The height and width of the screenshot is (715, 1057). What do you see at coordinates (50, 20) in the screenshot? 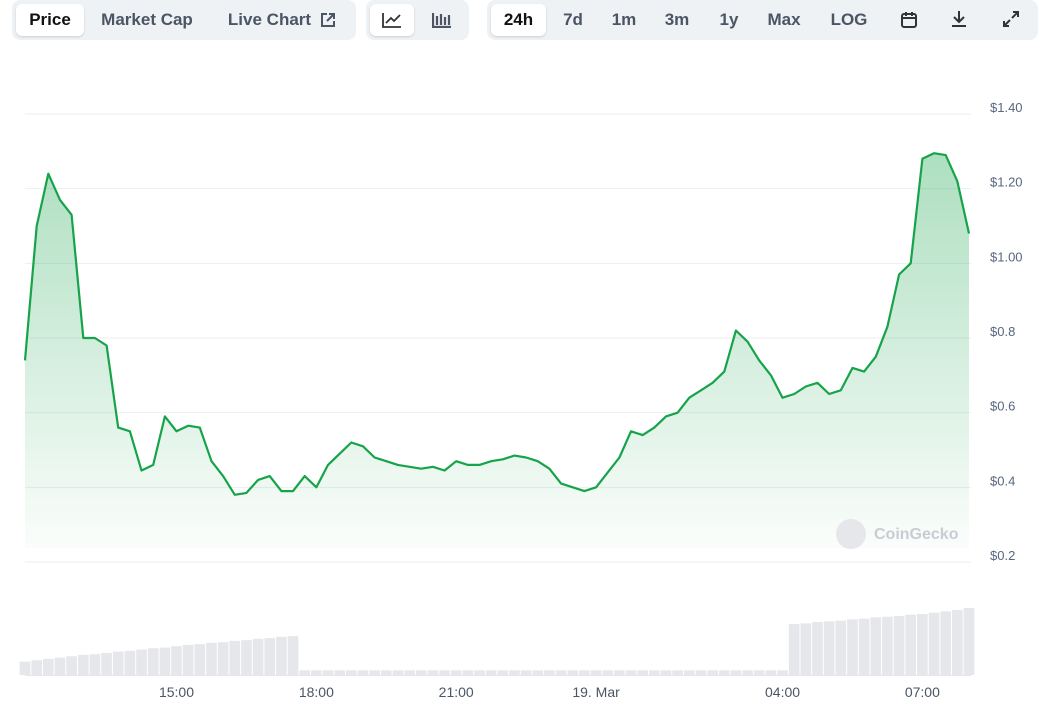
I see `tab: Price` at bounding box center [50, 20].